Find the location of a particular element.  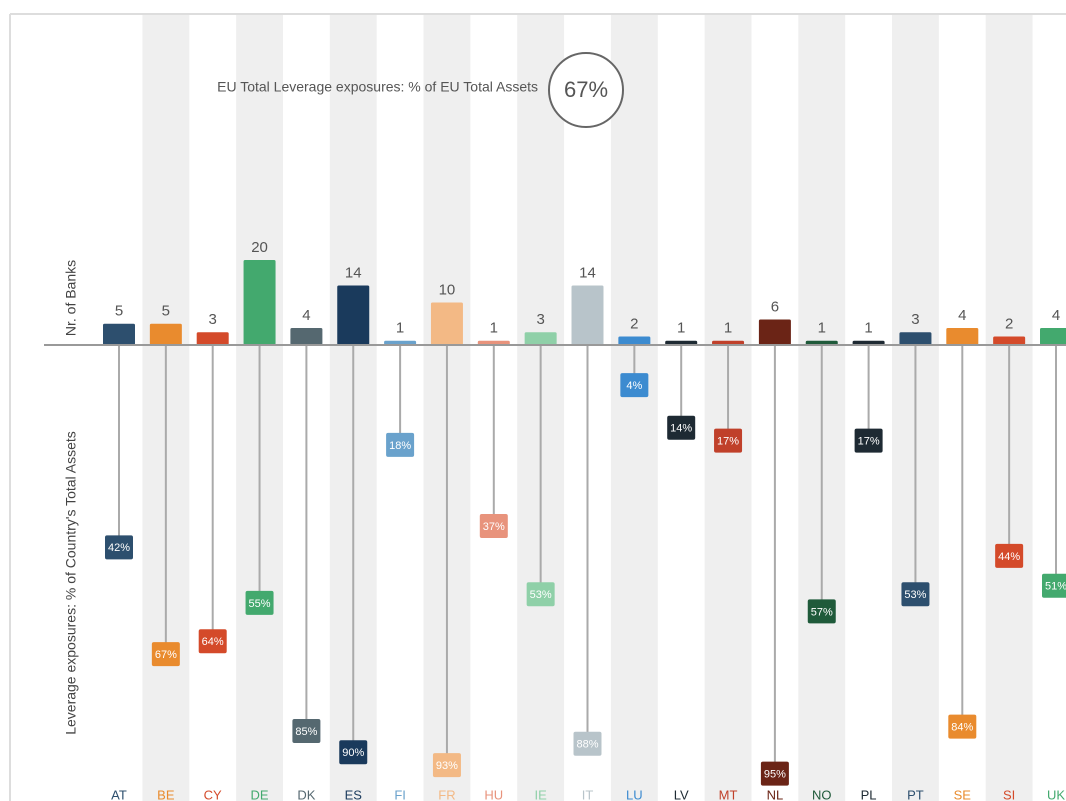

column-band is located at coordinates (634, 408).